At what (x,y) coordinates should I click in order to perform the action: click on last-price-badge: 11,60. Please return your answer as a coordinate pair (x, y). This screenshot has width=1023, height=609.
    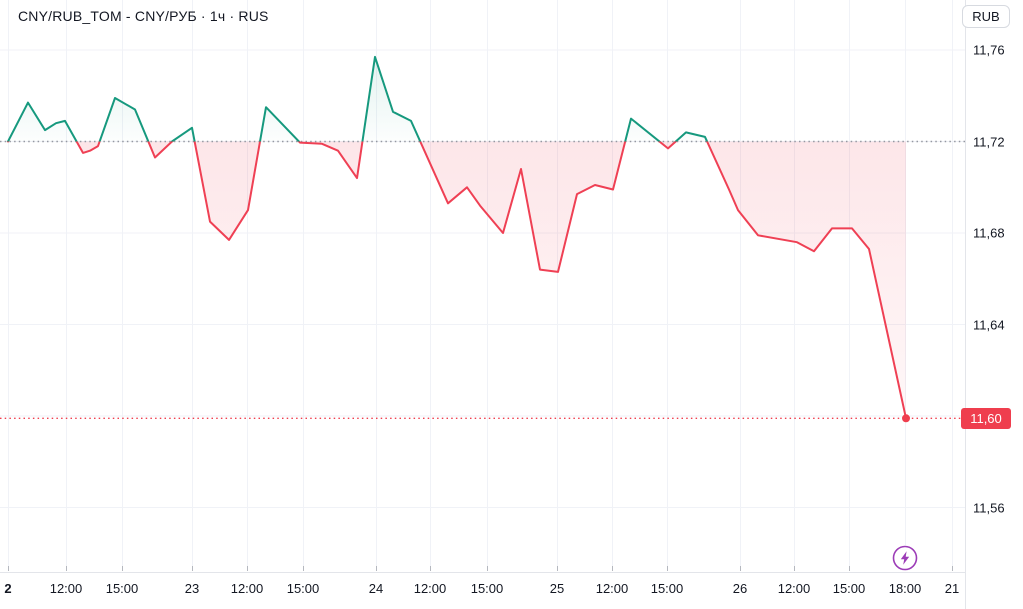
    Looking at the image, I should click on (986, 418).